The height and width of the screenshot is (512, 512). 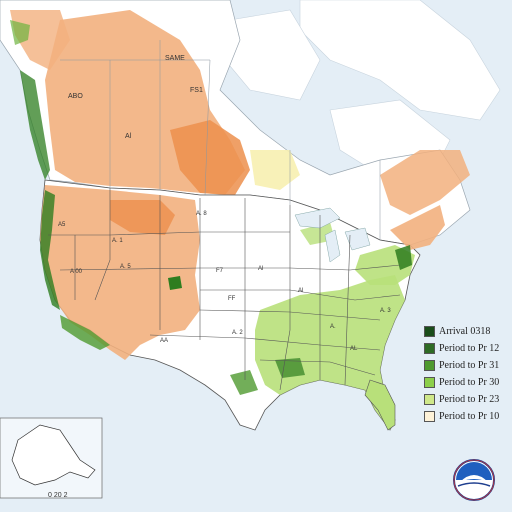 What do you see at coordinates (425, 182) in the screenshot?
I see `quebec-bloom-zone` at bounding box center [425, 182].